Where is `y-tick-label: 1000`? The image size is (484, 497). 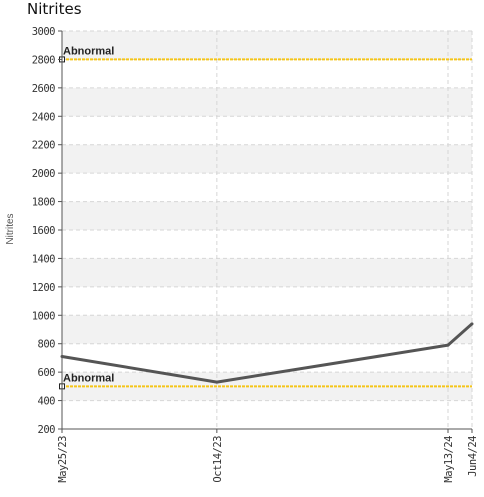 y-tick-label: 1000 is located at coordinates (43, 316).